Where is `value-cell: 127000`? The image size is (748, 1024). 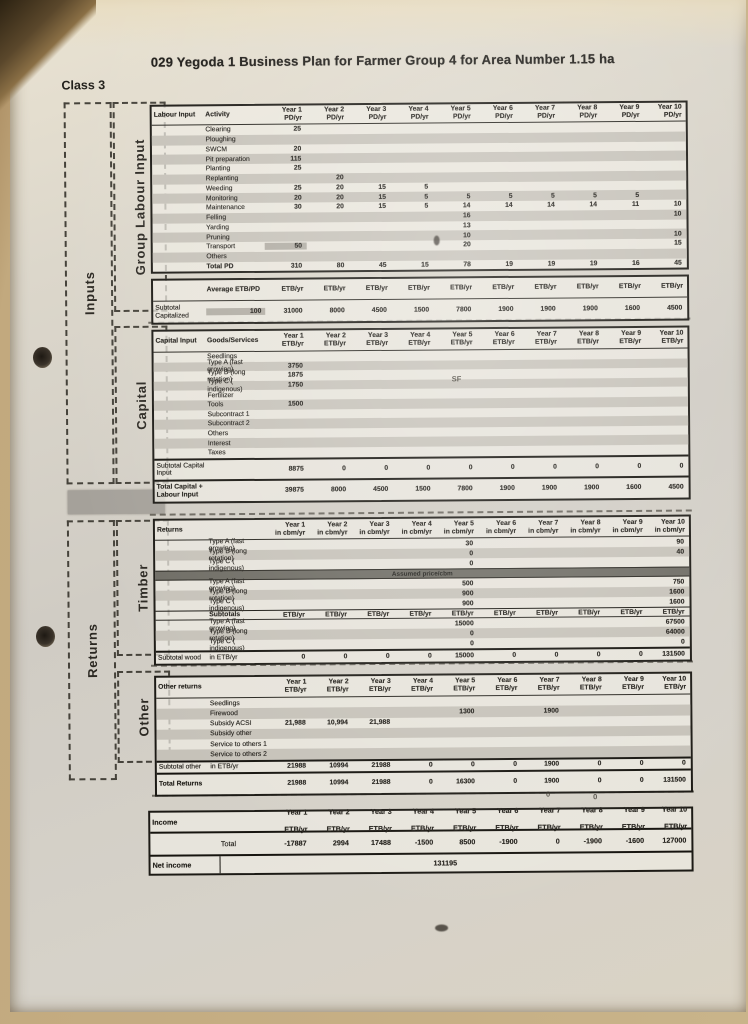 value-cell: 127000 is located at coordinates (674, 840).